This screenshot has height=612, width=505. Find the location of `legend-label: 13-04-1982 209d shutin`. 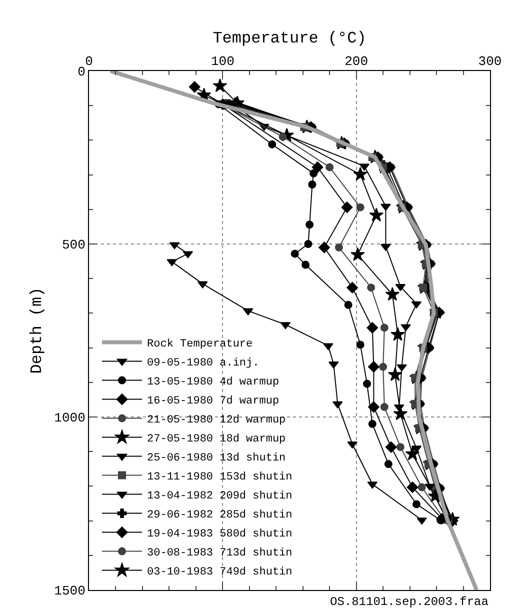

legend-label: 13-04-1982 209d shutin is located at coordinates (219, 496).